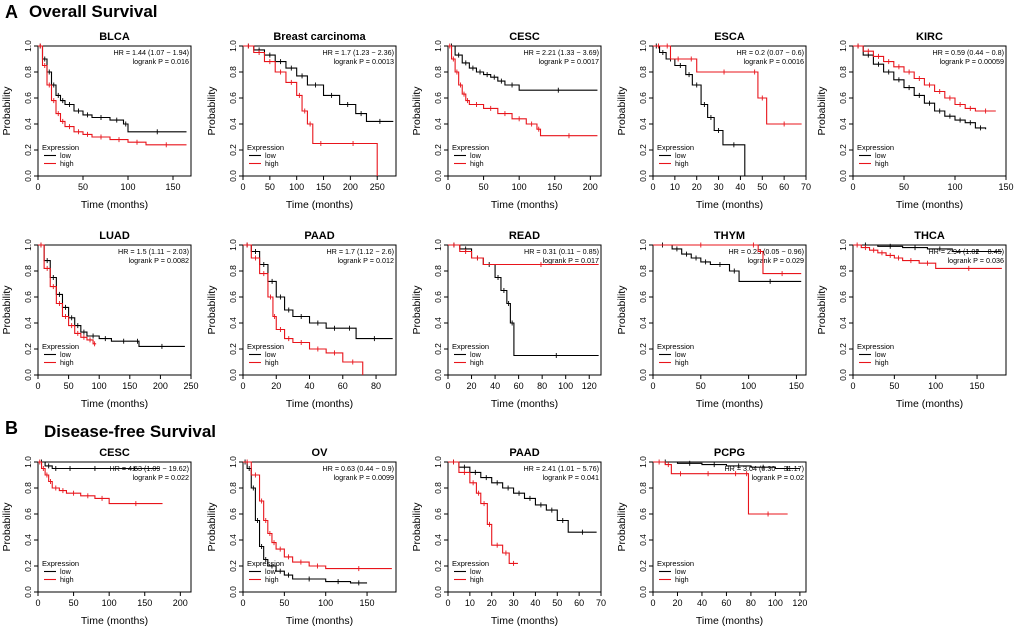  I want to click on chart9-title: THYM, so click(729, 236).